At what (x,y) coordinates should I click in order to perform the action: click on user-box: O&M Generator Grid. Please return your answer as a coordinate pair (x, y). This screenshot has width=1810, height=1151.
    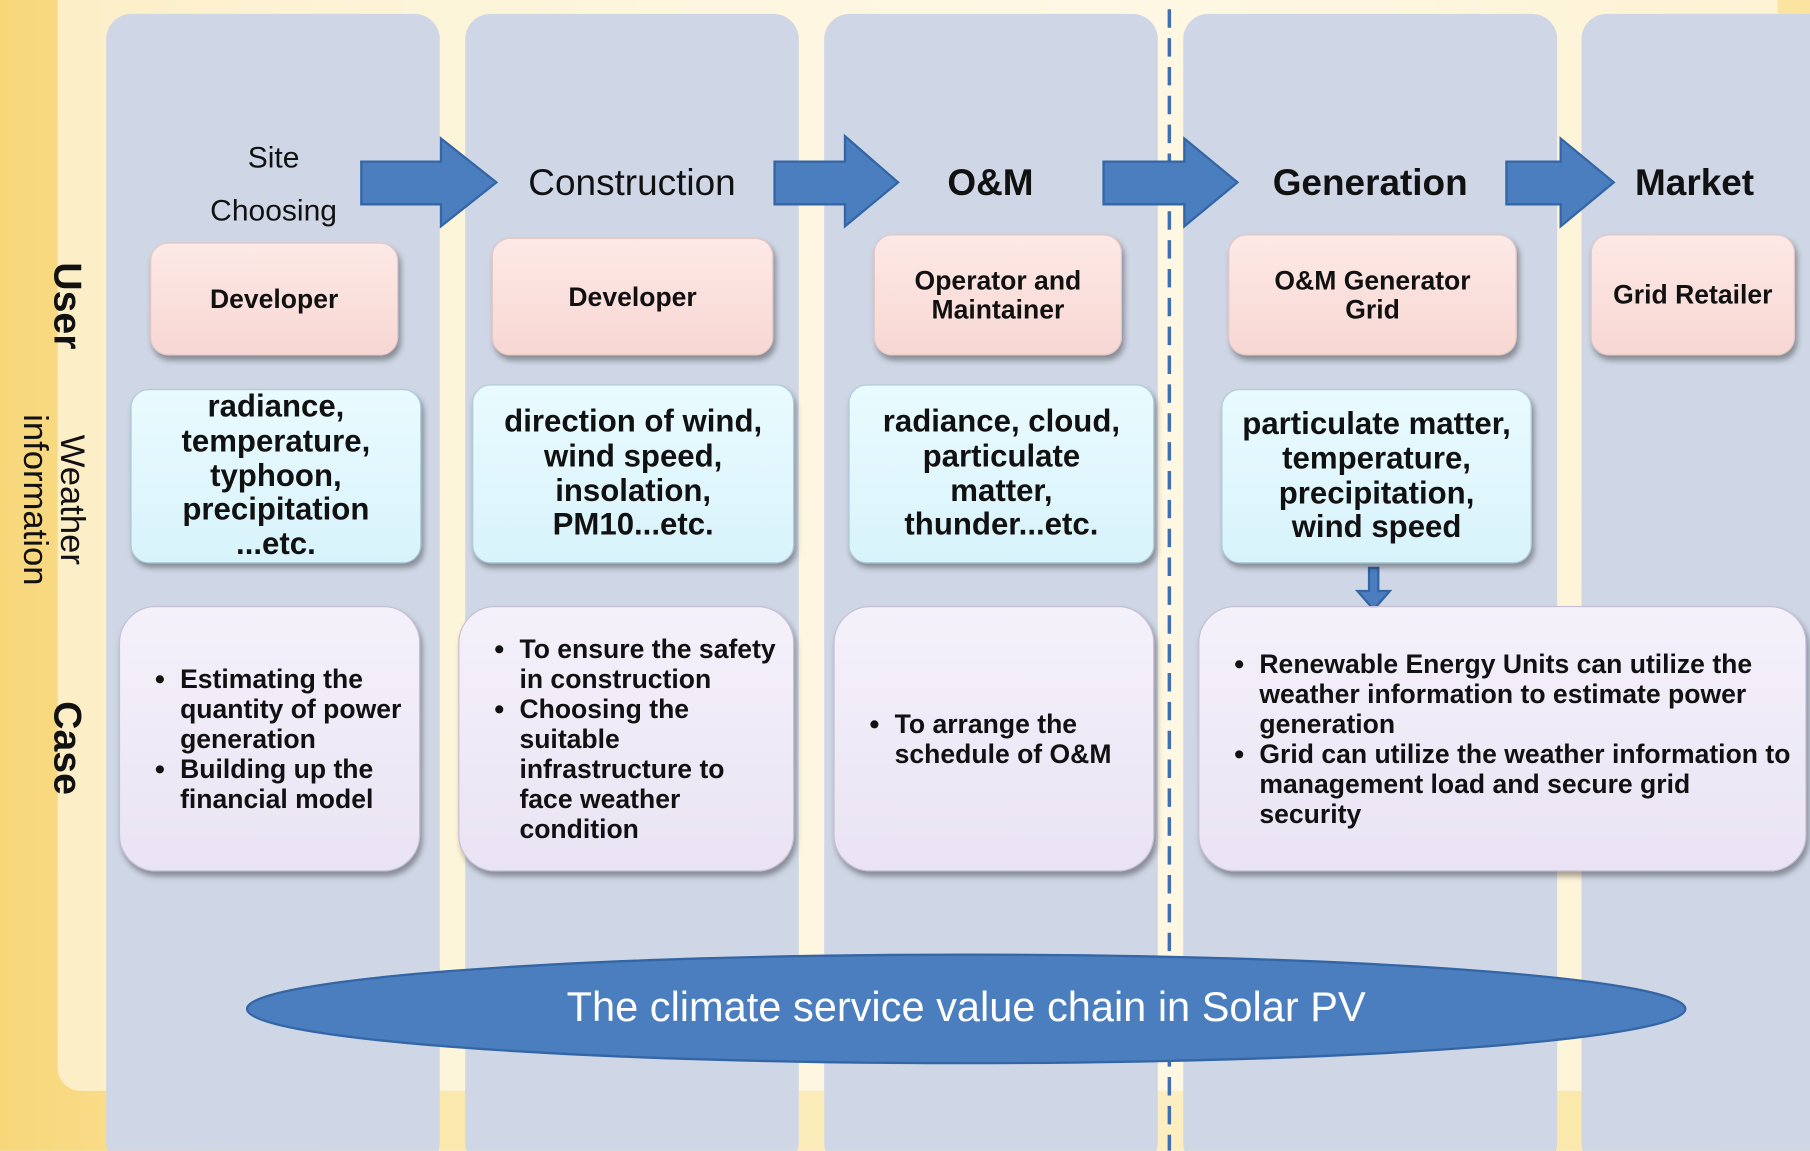
    Looking at the image, I should click on (1372, 295).